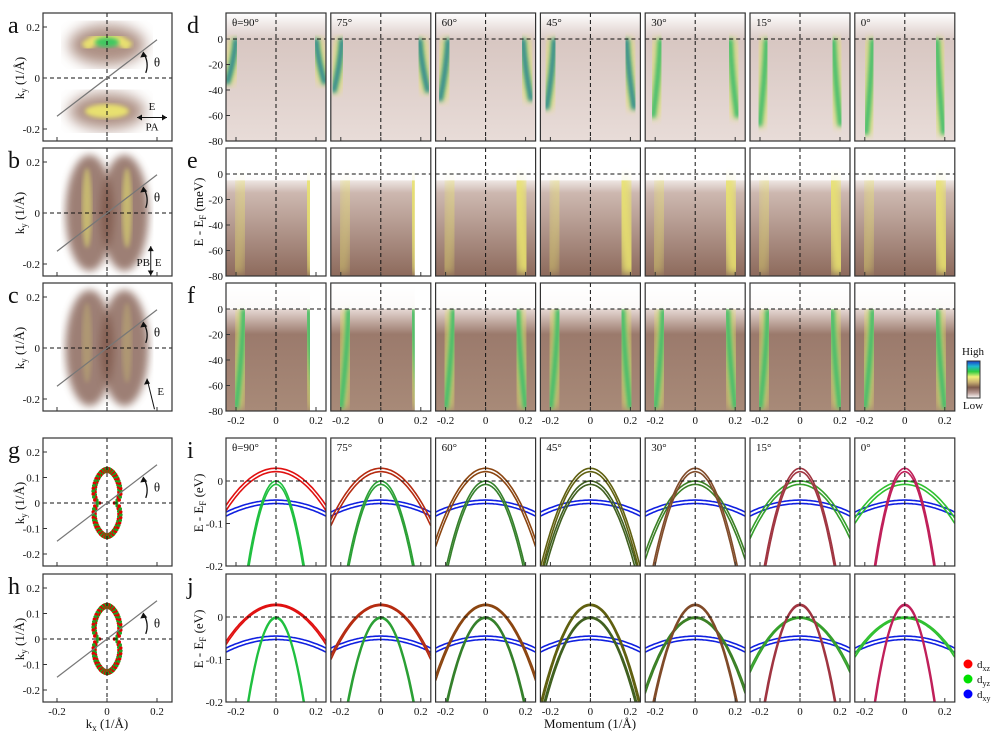 This screenshot has height=742, width=1000. What do you see at coordinates (381, 524) in the screenshot?
I see `band-dyz` at bounding box center [381, 524].